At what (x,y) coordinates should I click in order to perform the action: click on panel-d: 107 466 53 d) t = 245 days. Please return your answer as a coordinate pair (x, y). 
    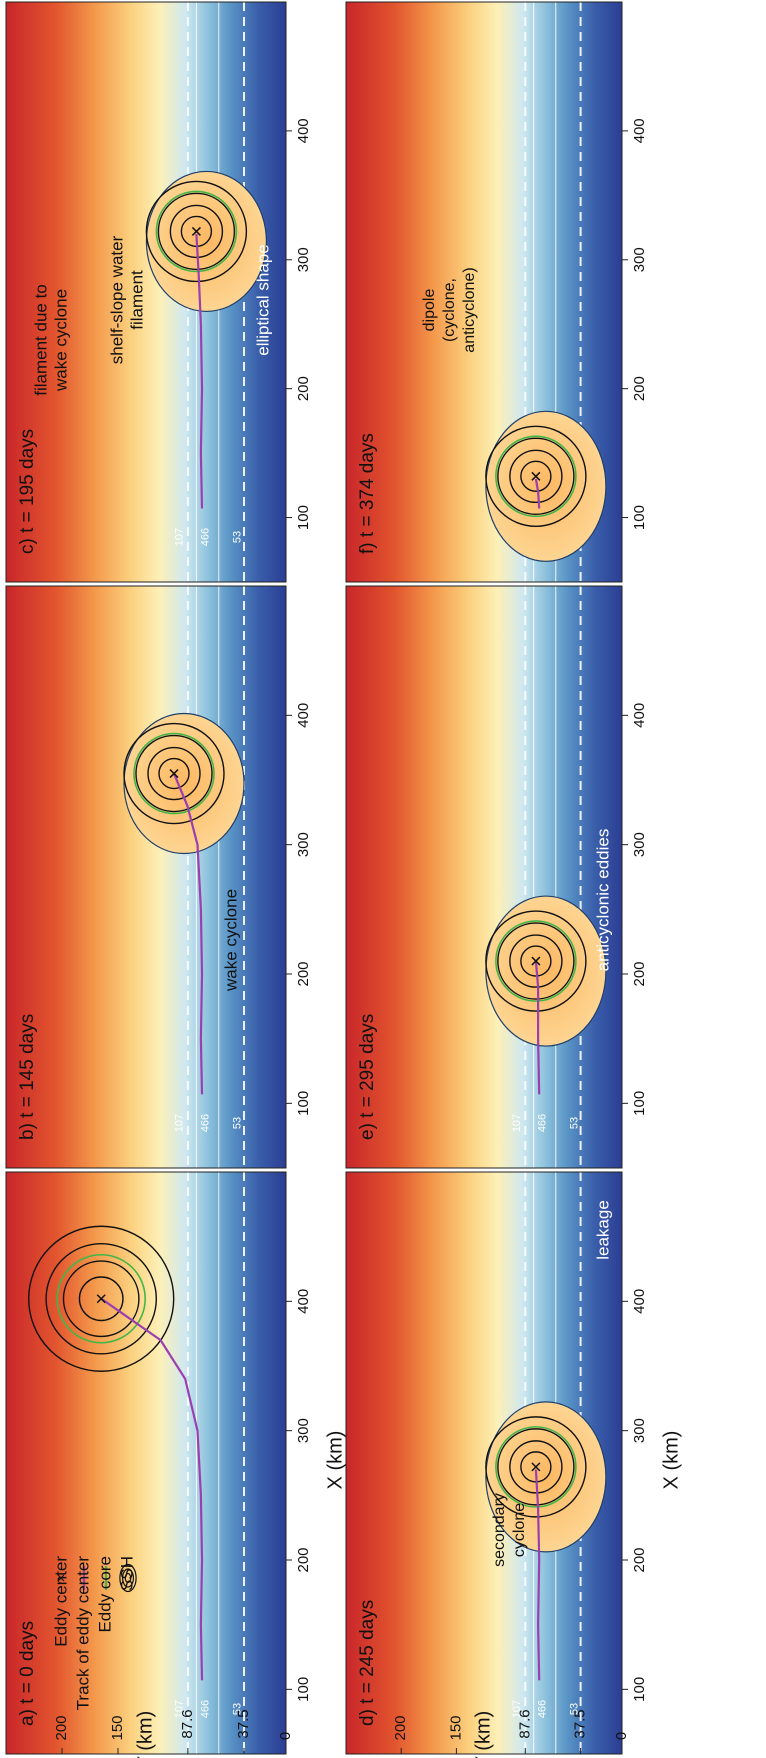
    Looking at the image, I should click on (484, 1463).